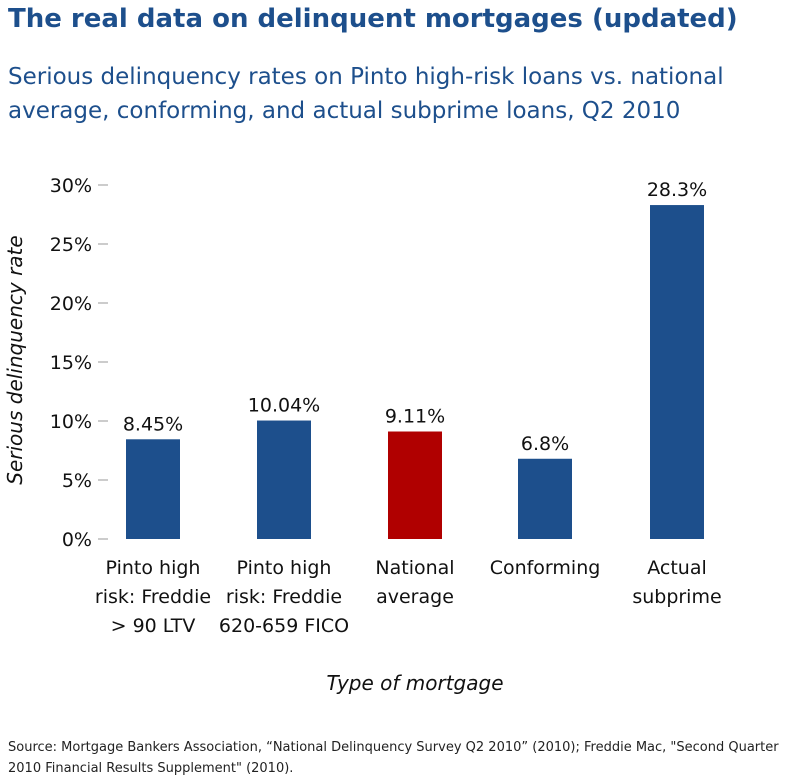 Image resolution: width=785 pixels, height=783 pixels. Describe the element at coordinates (153, 424) in the screenshot. I see `data-label: 8.45%` at that location.